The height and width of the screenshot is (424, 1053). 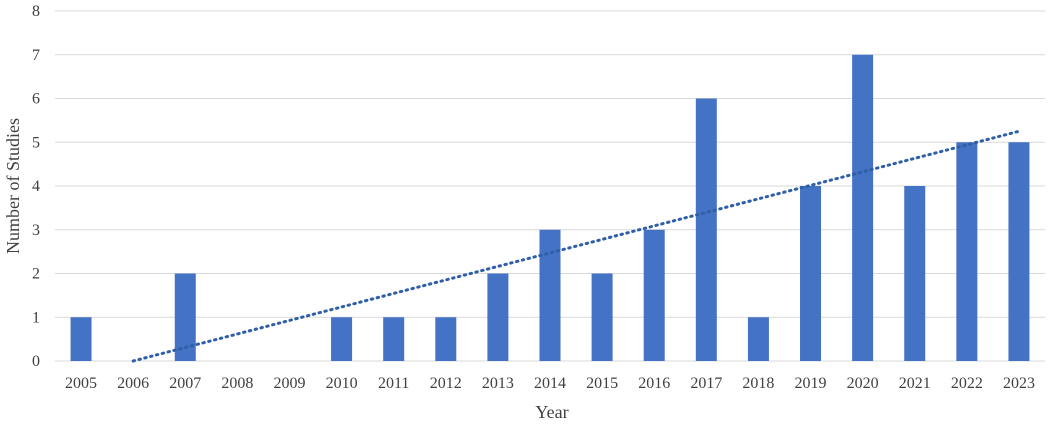 I want to click on x-axis-title: Year, so click(x=551, y=412).